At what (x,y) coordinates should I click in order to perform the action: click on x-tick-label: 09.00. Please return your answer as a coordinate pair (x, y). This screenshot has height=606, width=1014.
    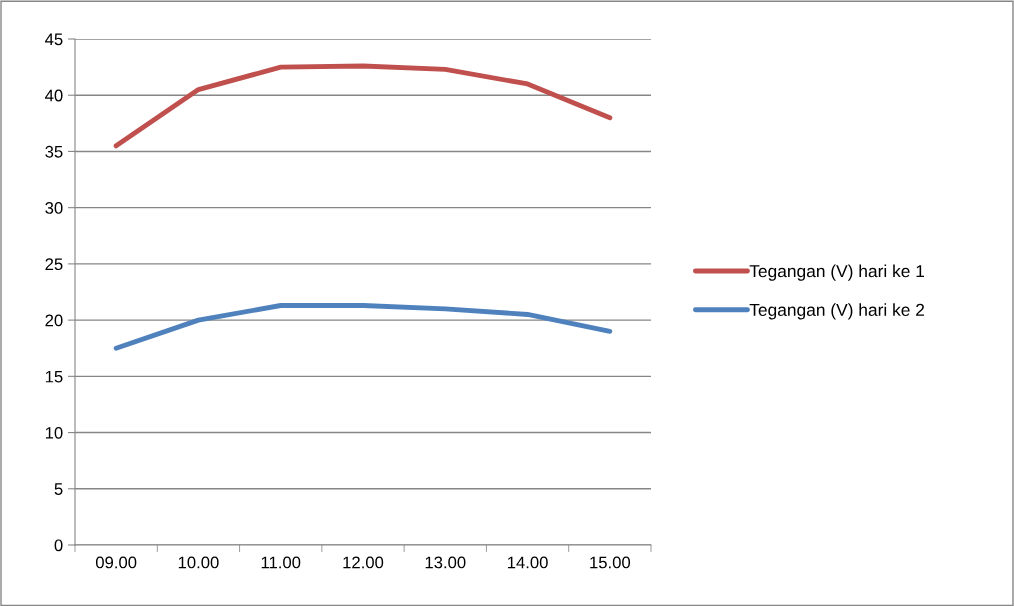
    Looking at the image, I should click on (116, 562).